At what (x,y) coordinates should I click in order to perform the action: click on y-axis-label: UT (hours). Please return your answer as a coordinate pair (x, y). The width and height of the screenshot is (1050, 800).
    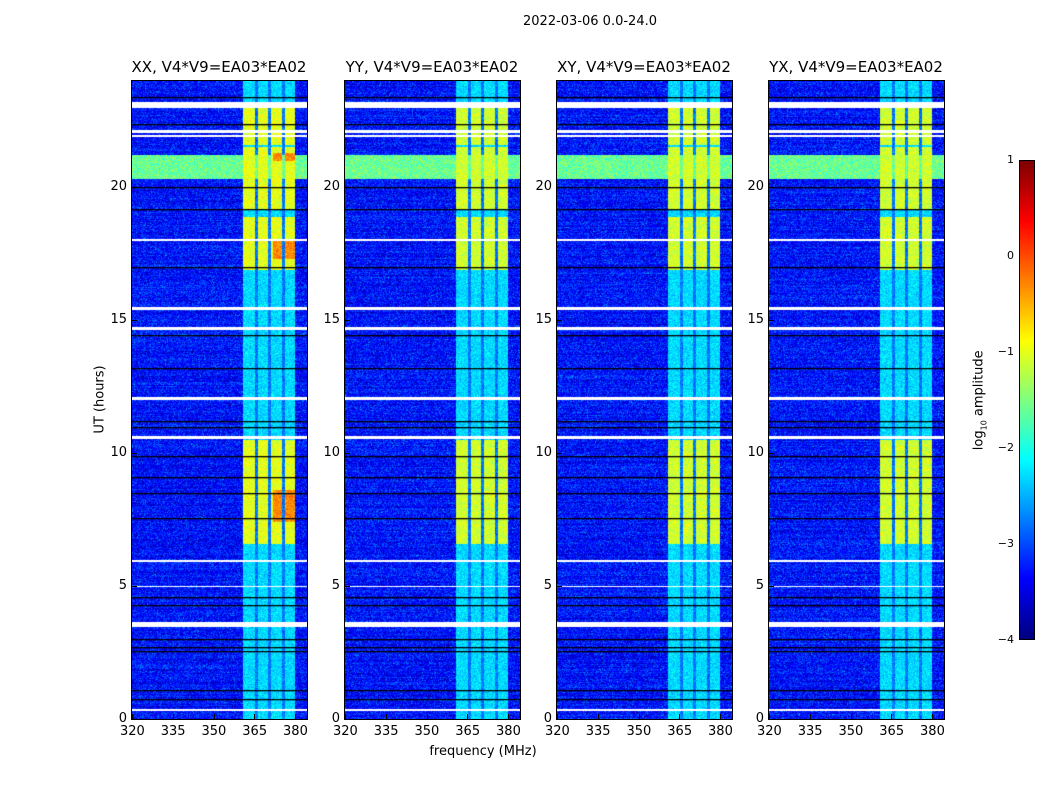
    Looking at the image, I should click on (100, 399).